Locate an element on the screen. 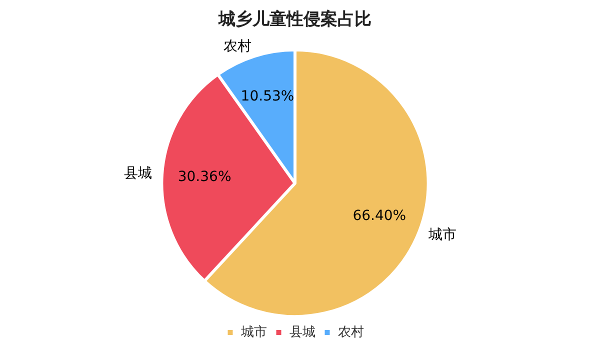  data-label: 66.40% is located at coordinates (379, 216).